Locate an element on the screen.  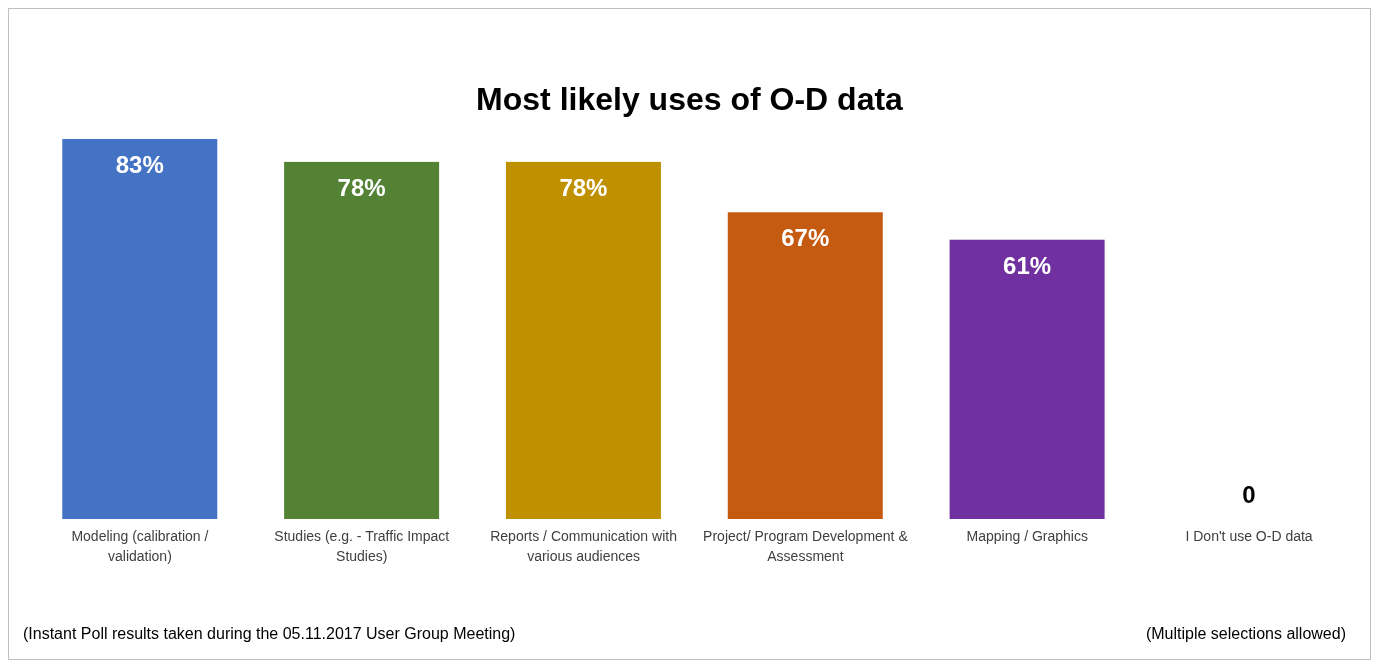
text: (Multiple selections allowed) is located at coordinates (1245, 634).